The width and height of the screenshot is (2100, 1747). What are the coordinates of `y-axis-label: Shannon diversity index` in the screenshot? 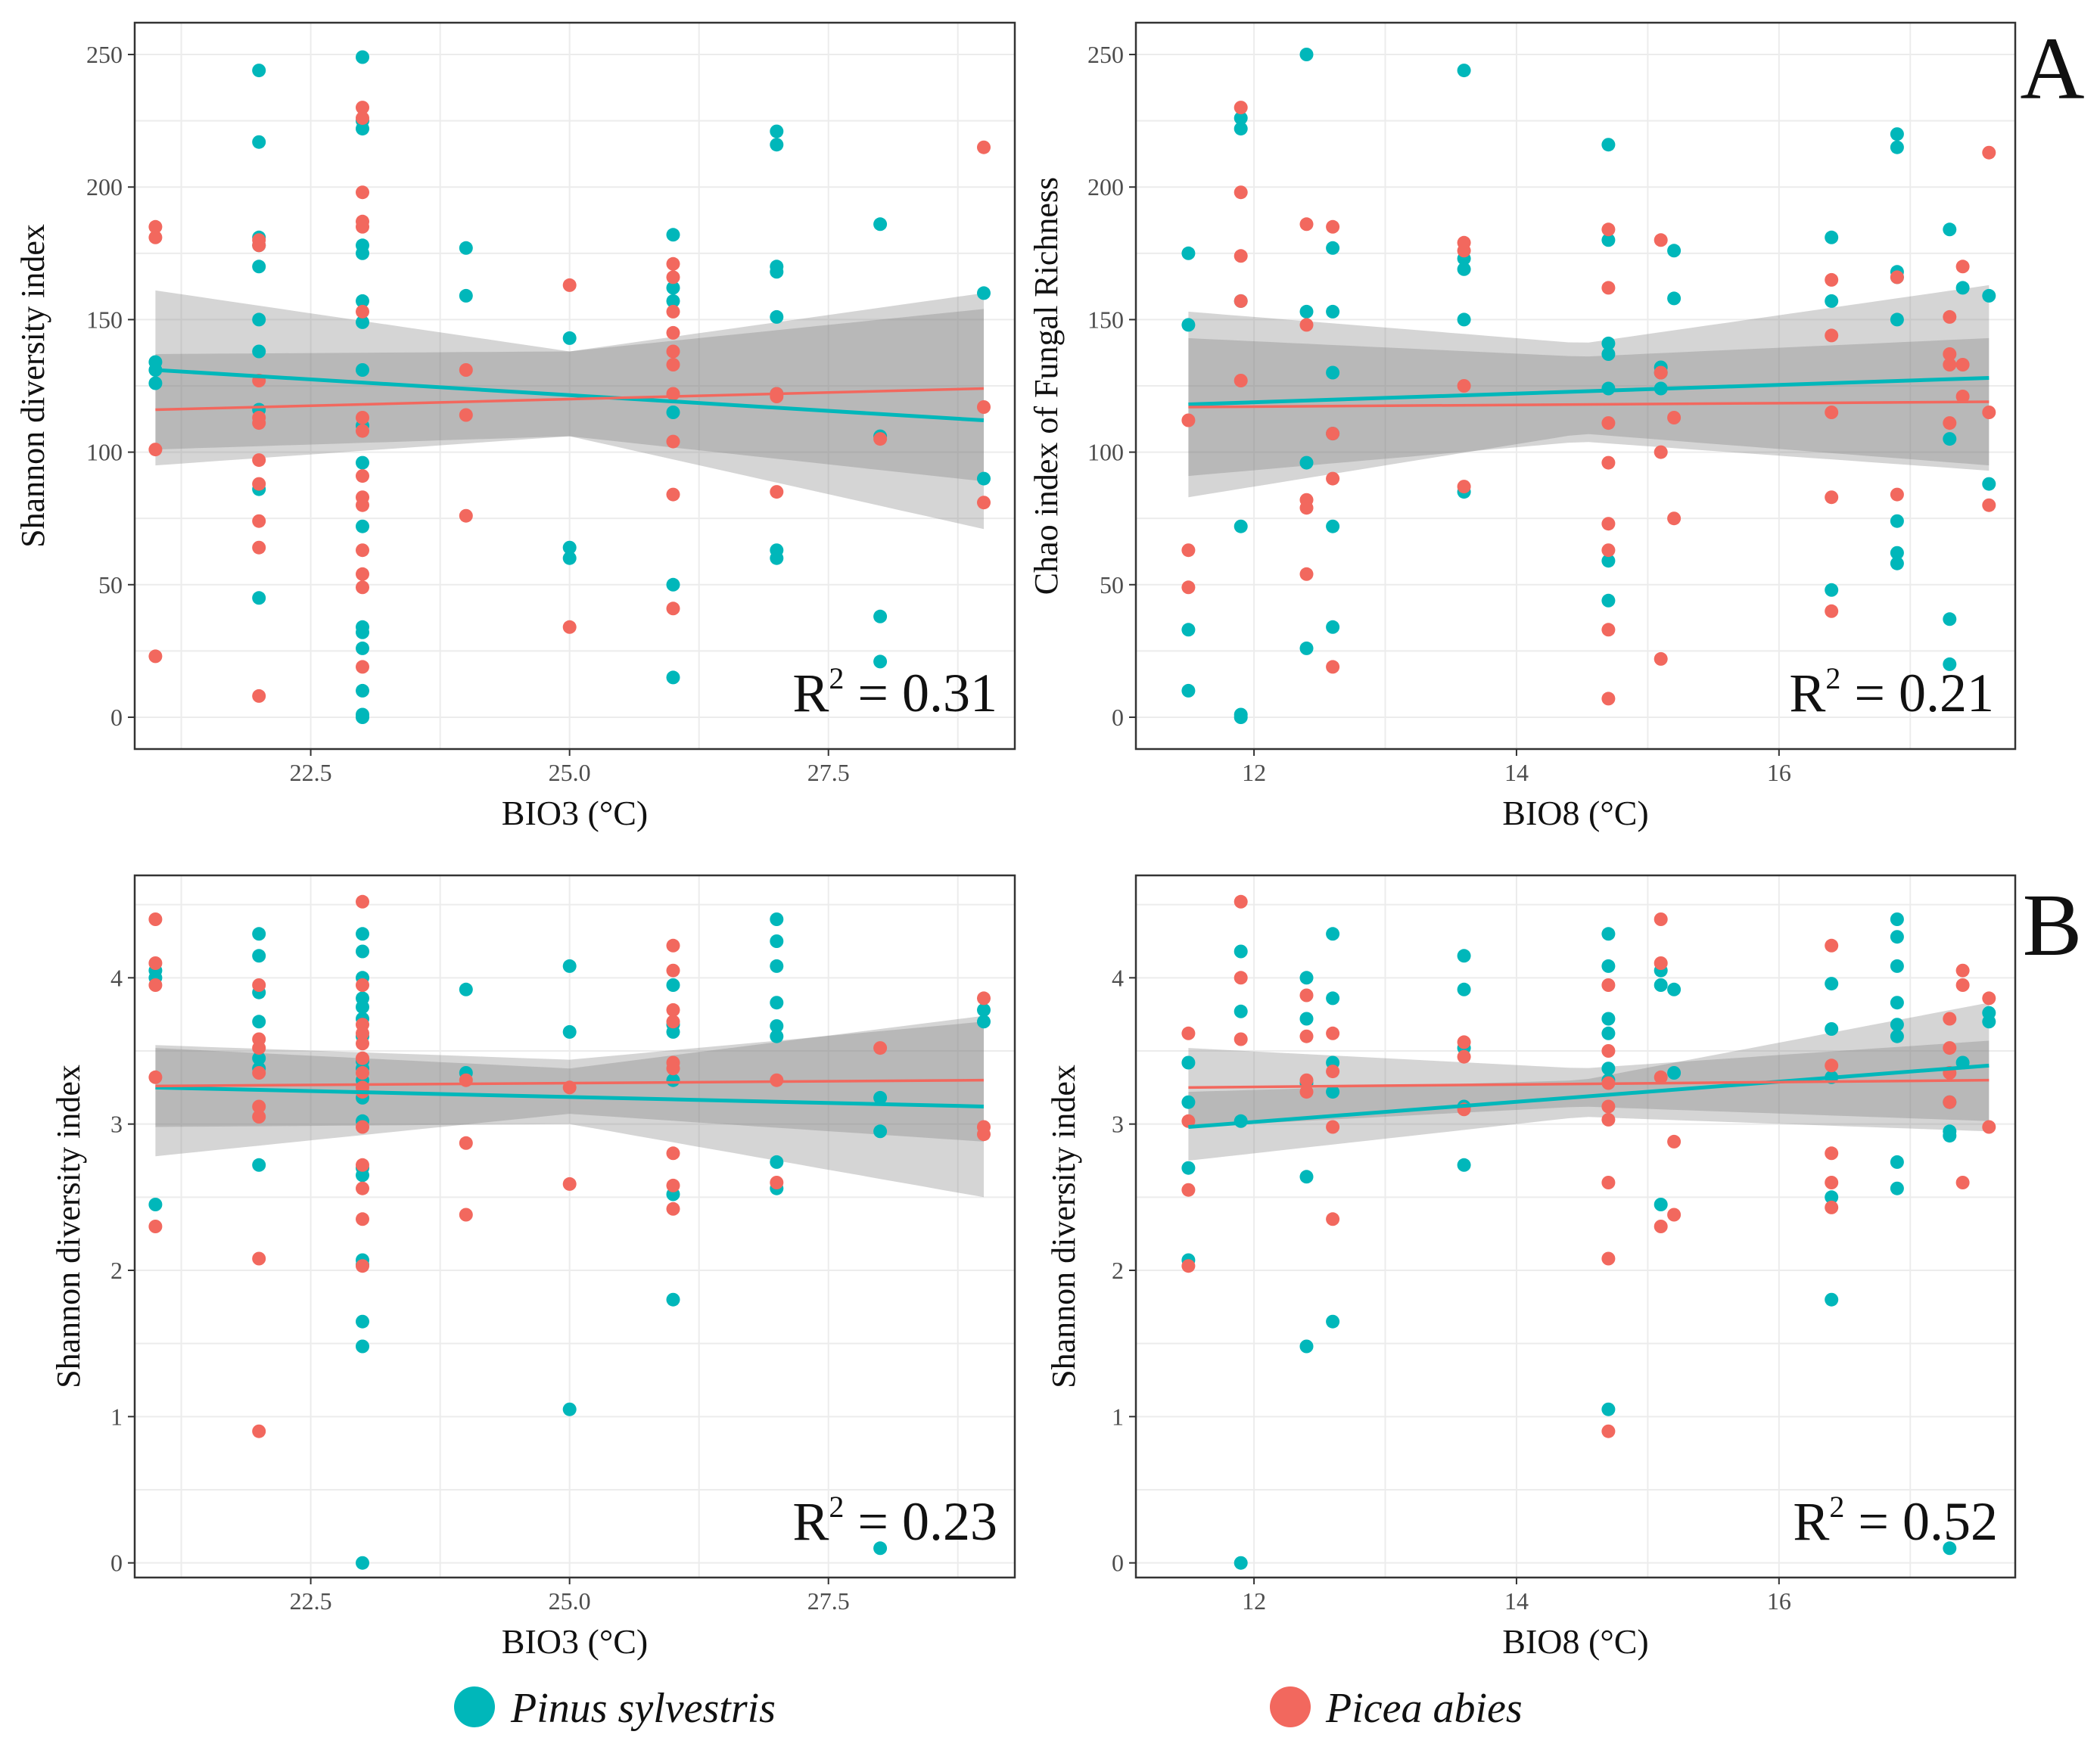 It's located at (1063, 1226).